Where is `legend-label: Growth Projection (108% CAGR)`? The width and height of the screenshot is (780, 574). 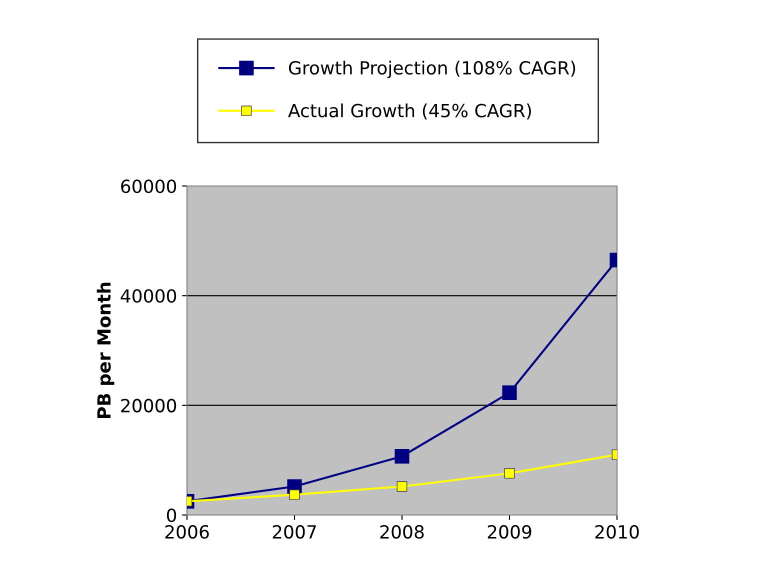 legend-label: Growth Projection (108% CAGR) is located at coordinates (432, 69).